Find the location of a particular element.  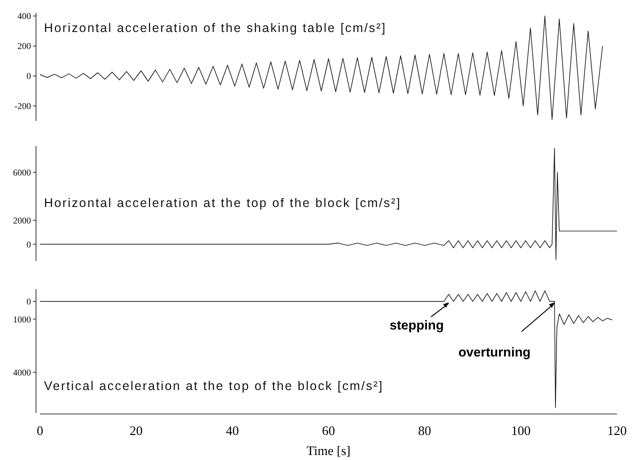

y-tick-label: 4000 is located at coordinates (22, 372).